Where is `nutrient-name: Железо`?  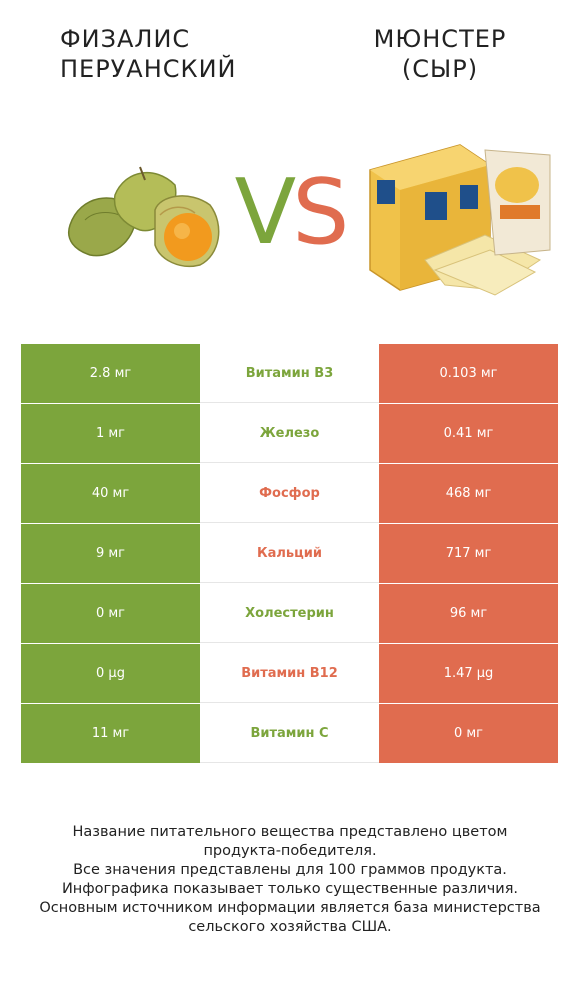
nutrient-name: Железо is located at coordinates (289, 433).